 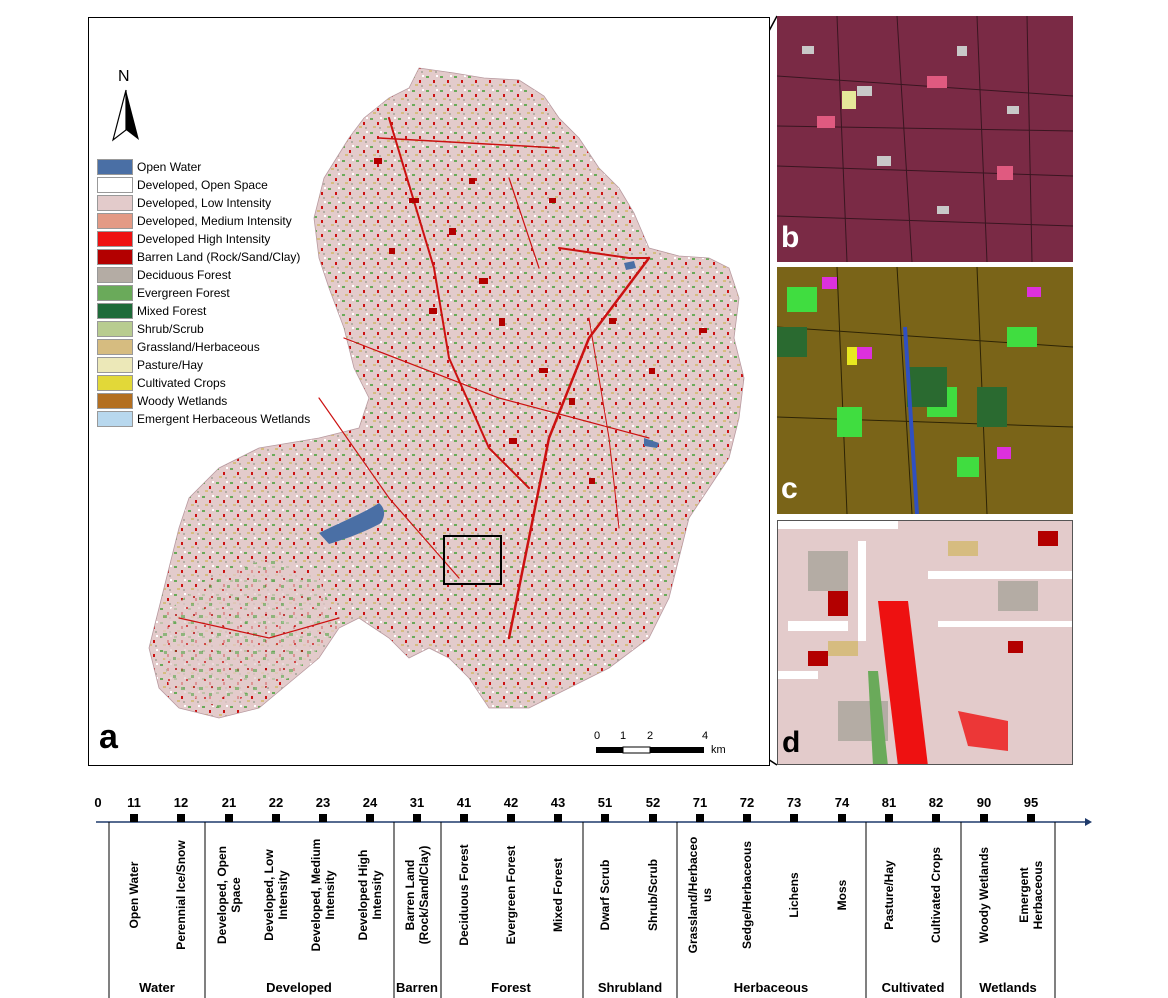 I want to click on zoom-area-box, so click(x=472, y=560).